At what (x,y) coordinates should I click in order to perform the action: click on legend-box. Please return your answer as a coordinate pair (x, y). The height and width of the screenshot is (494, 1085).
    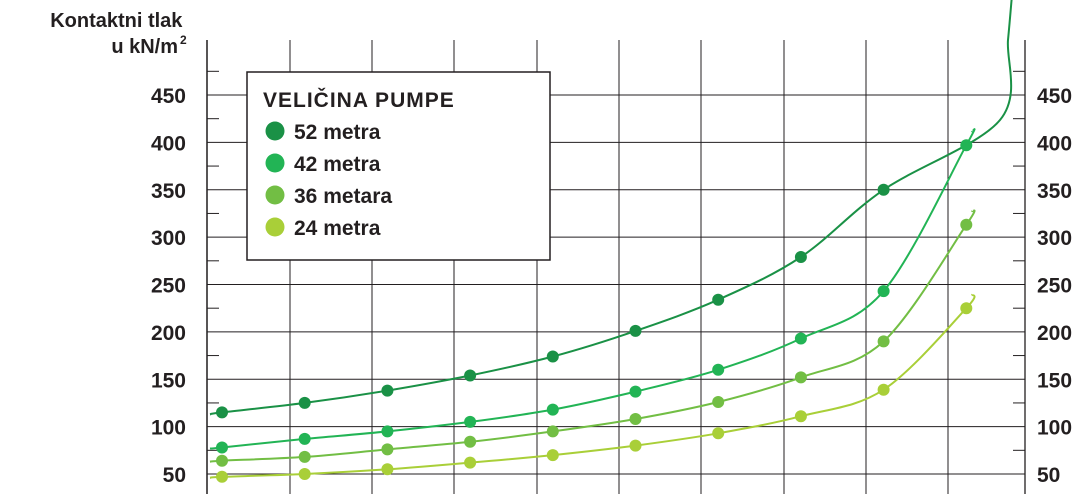
    Looking at the image, I should click on (398, 166).